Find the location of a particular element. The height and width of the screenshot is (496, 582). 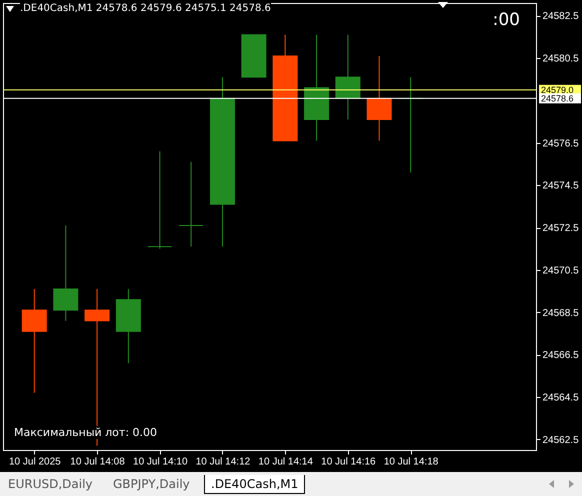

x-tick-label: 10 Jul 14:18 is located at coordinates (411, 462).